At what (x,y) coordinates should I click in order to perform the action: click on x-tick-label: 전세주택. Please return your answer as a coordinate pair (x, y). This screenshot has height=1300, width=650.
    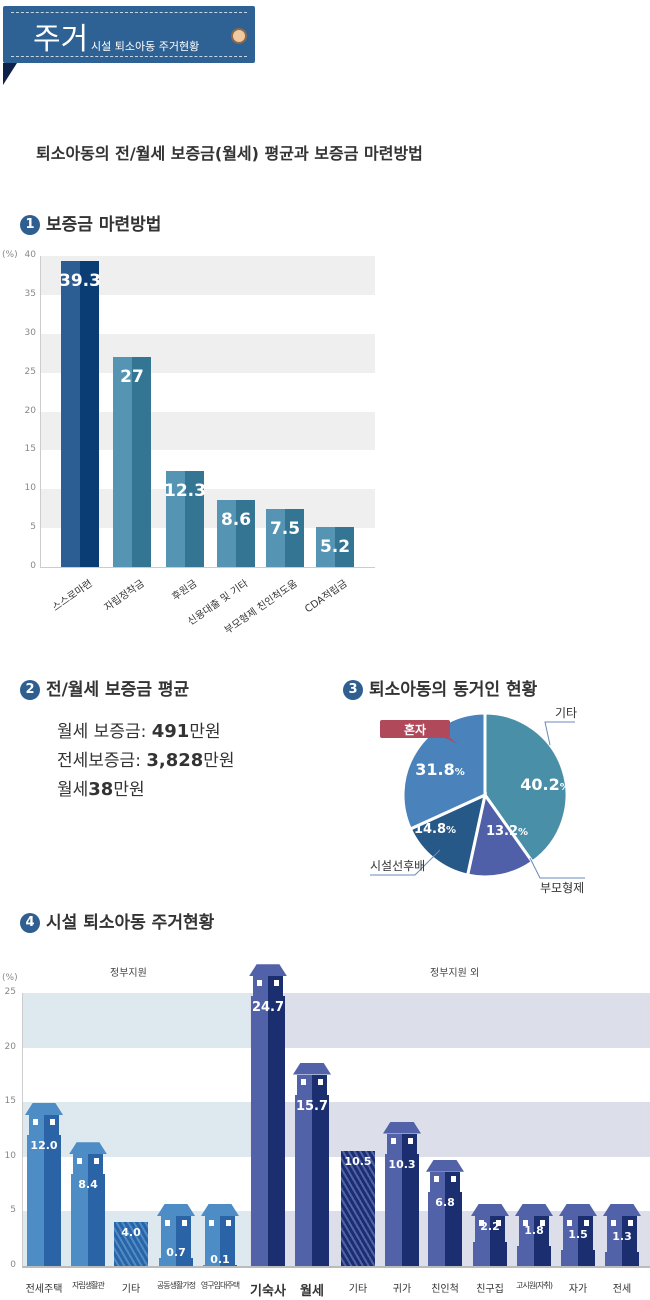
    Looking at the image, I should click on (44, 1289).